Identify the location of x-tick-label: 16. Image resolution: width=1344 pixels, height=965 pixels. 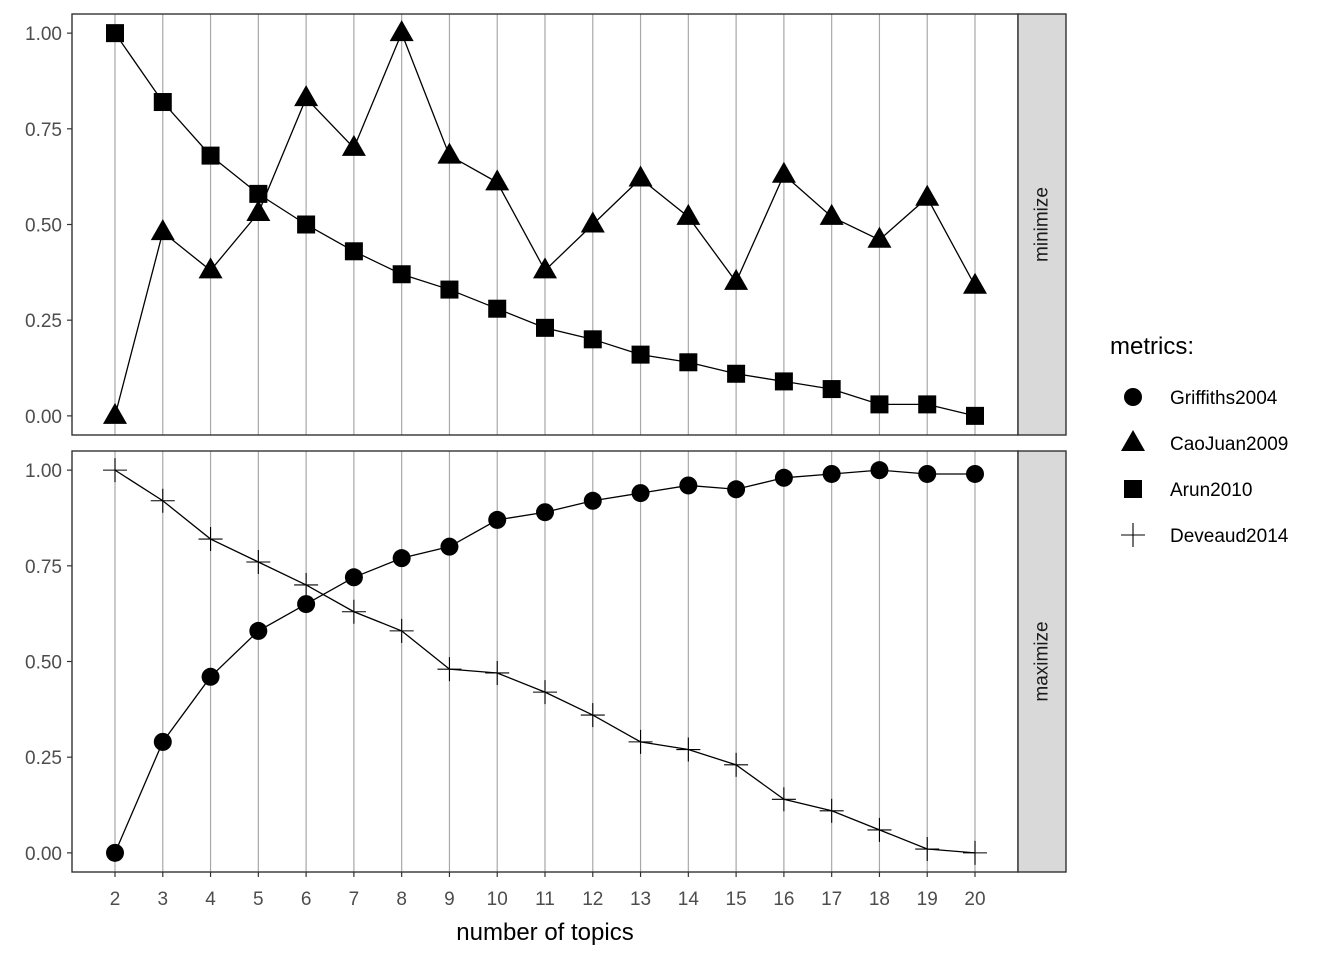
(783, 899).